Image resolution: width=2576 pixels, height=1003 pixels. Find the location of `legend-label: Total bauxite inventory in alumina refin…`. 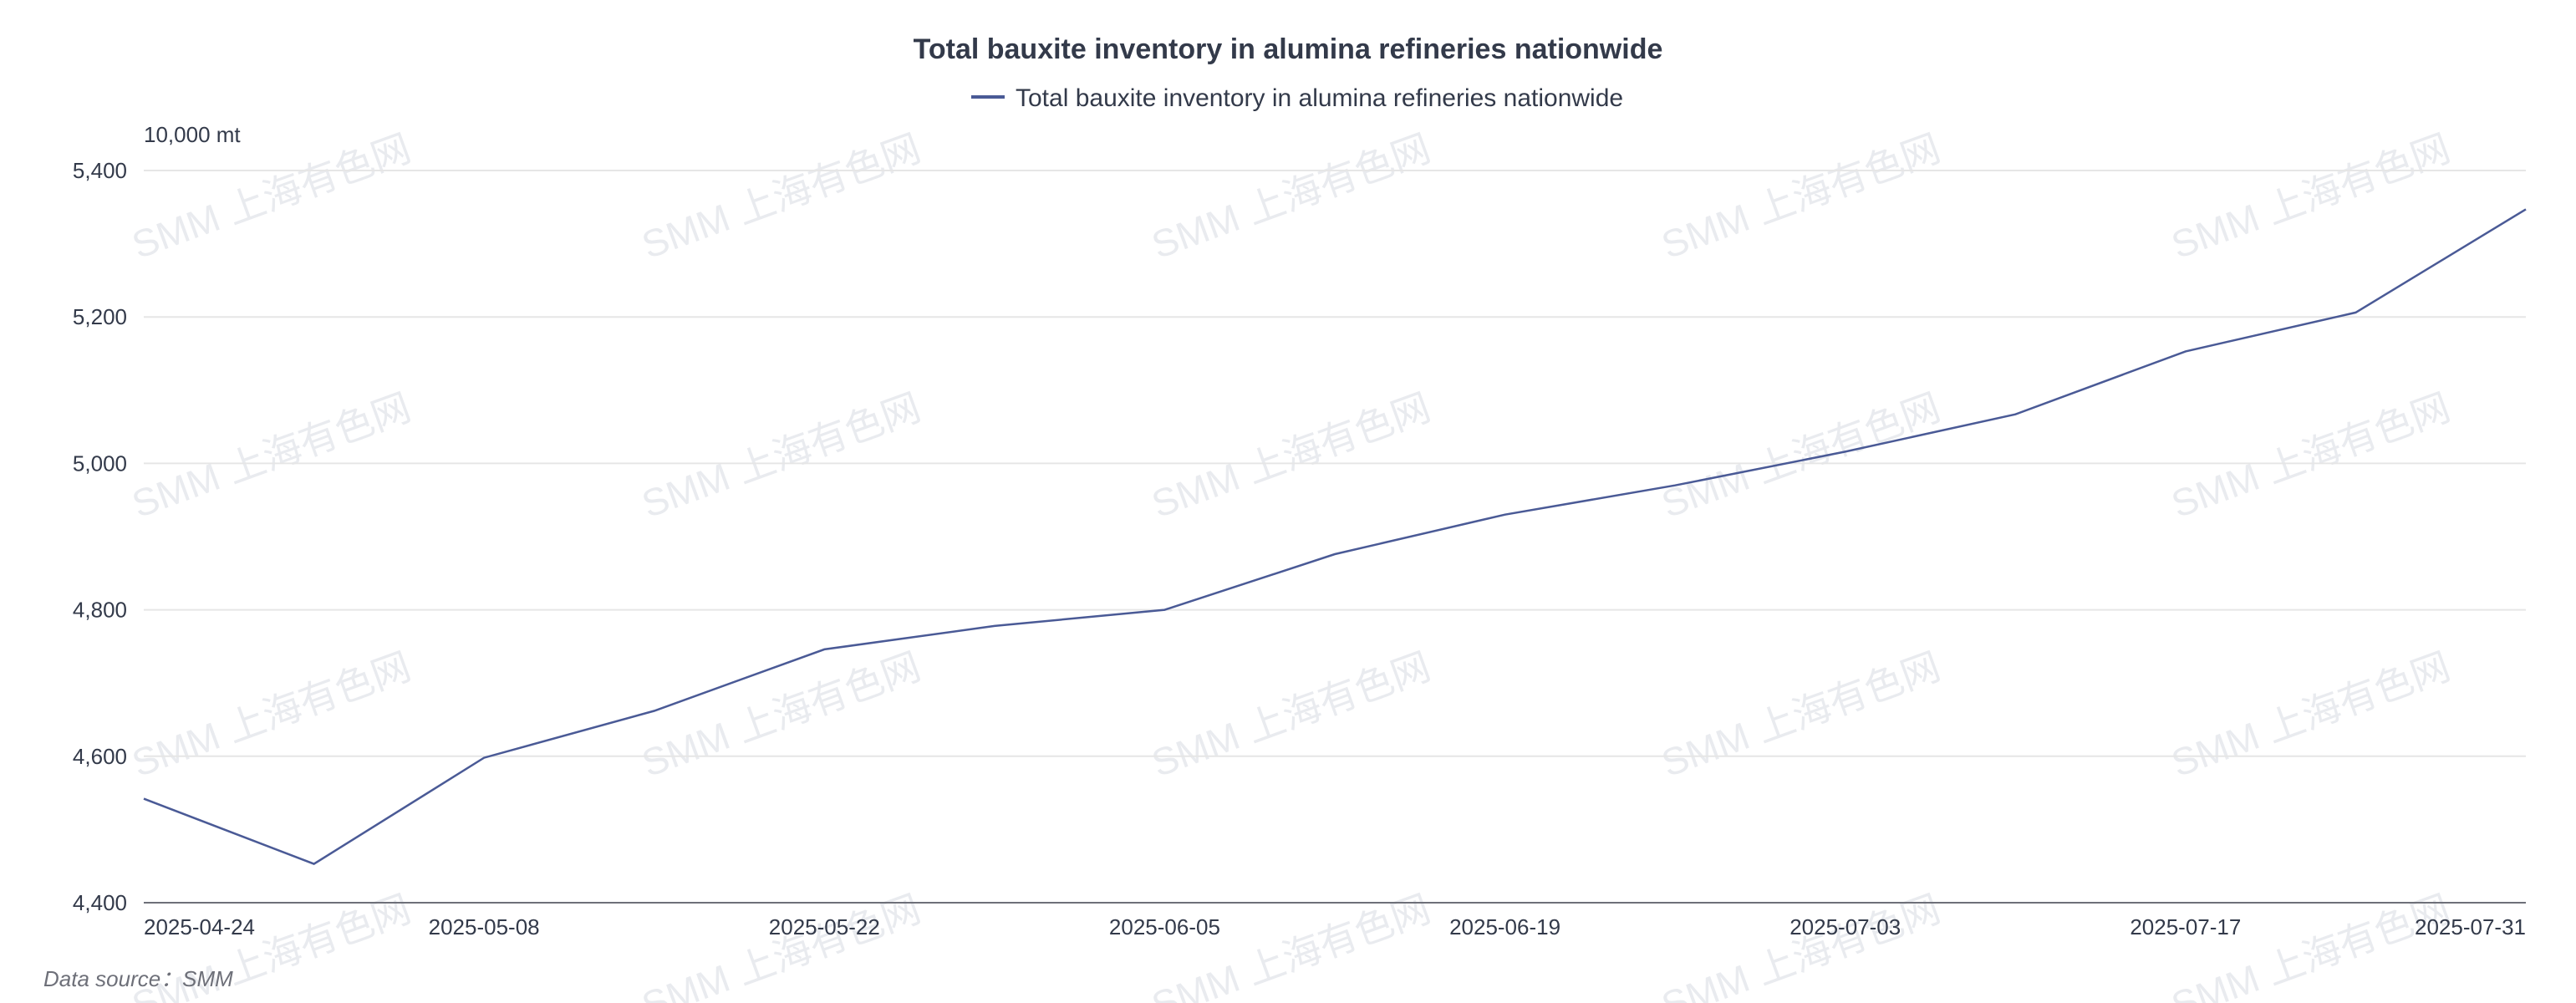

legend-label: Total bauxite inventory in alumina refin… is located at coordinates (1319, 98).